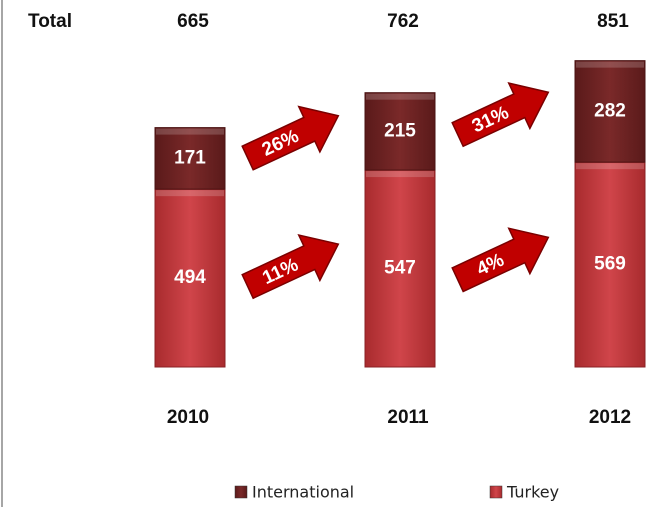  What do you see at coordinates (188, 417) in the screenshot?
I see `x-tick-label: 2010` at bounding box center [188, 417].